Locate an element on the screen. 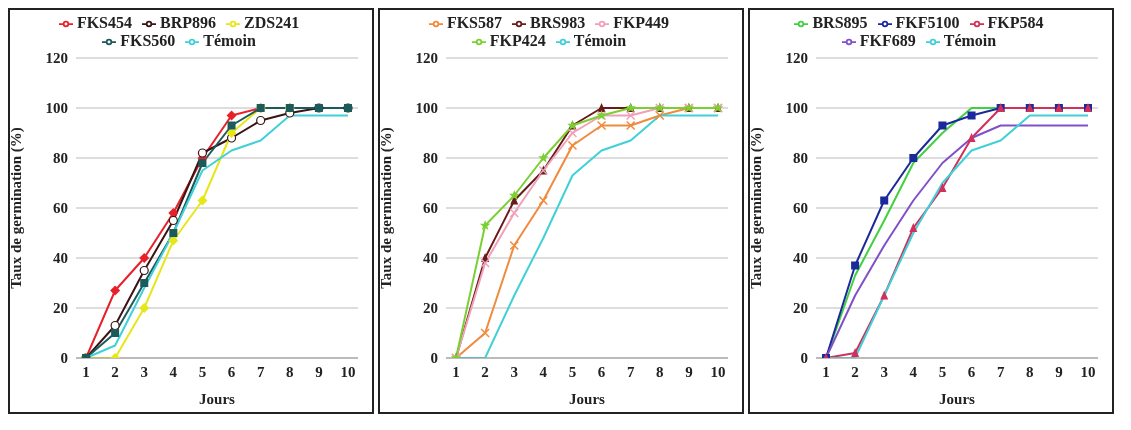 The height and width of the screenshot is (430, 1131). legend-label: FKP424 is located at coordinates (517, 40).